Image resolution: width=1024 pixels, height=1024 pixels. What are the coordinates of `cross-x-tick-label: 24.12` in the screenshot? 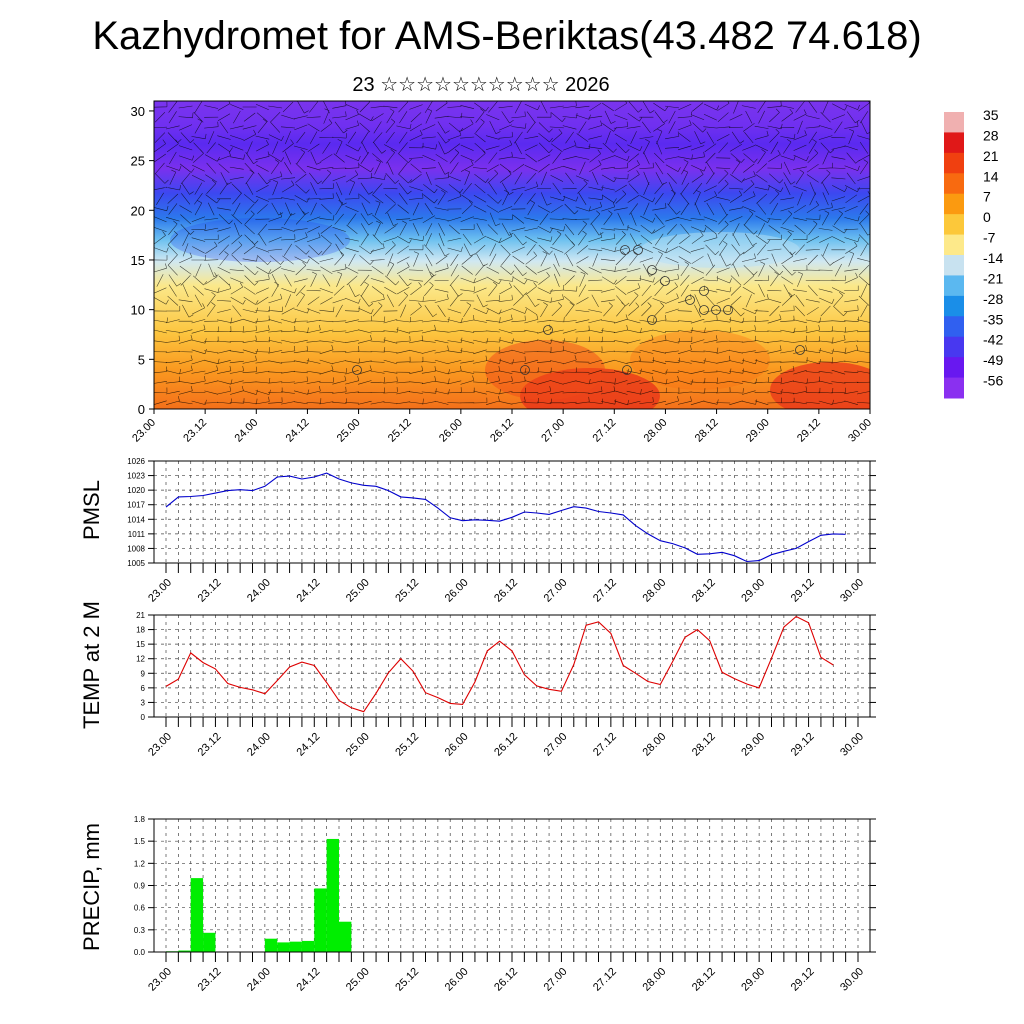 It's located at (298, 431).